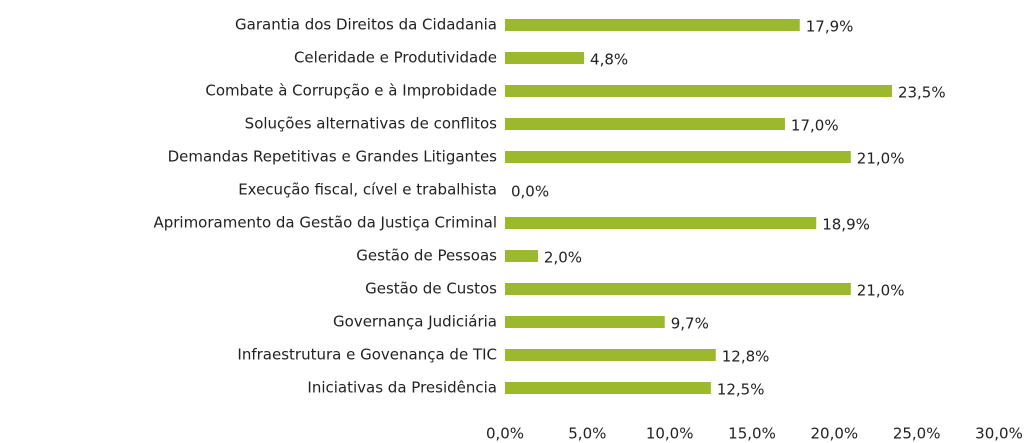 The width and height of the screenshot is (1034, 443). What do you see at coordinates (741, 390) in the screenshot?
I see `value-label: 12,5%` at bounding box center [741, 390].